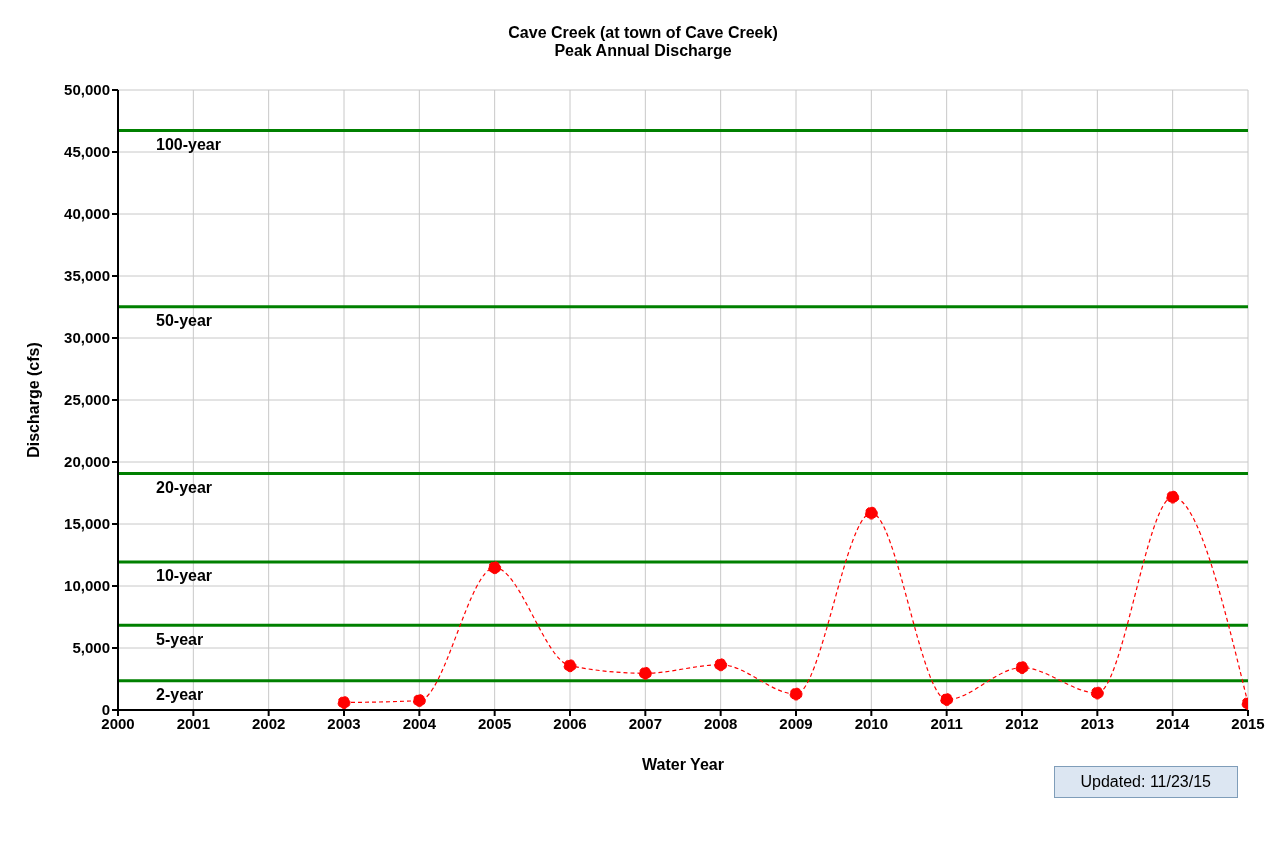  Describe the element at coordinates (87, 276) in the screenshot. I see `y-tick-label: 35,000` at that location.